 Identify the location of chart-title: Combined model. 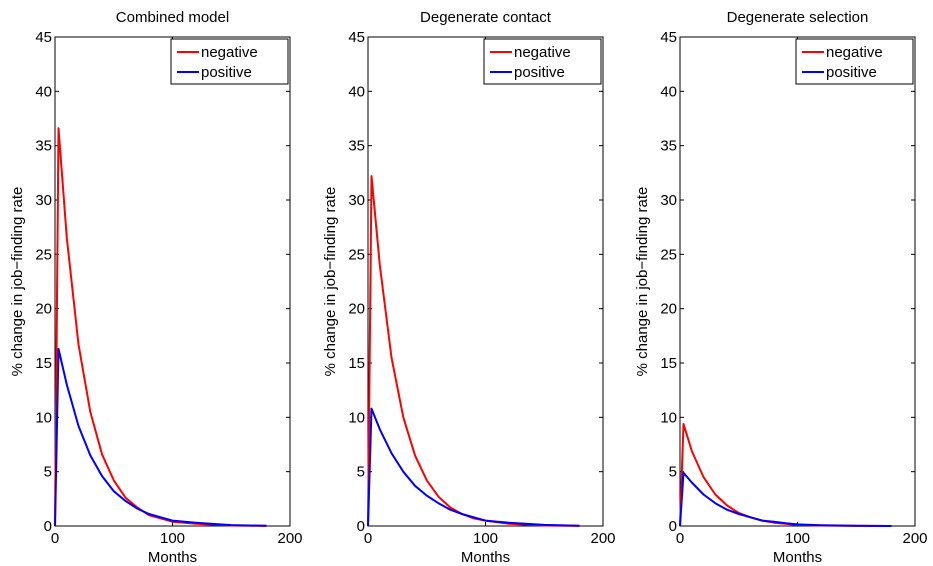
(172, 17).